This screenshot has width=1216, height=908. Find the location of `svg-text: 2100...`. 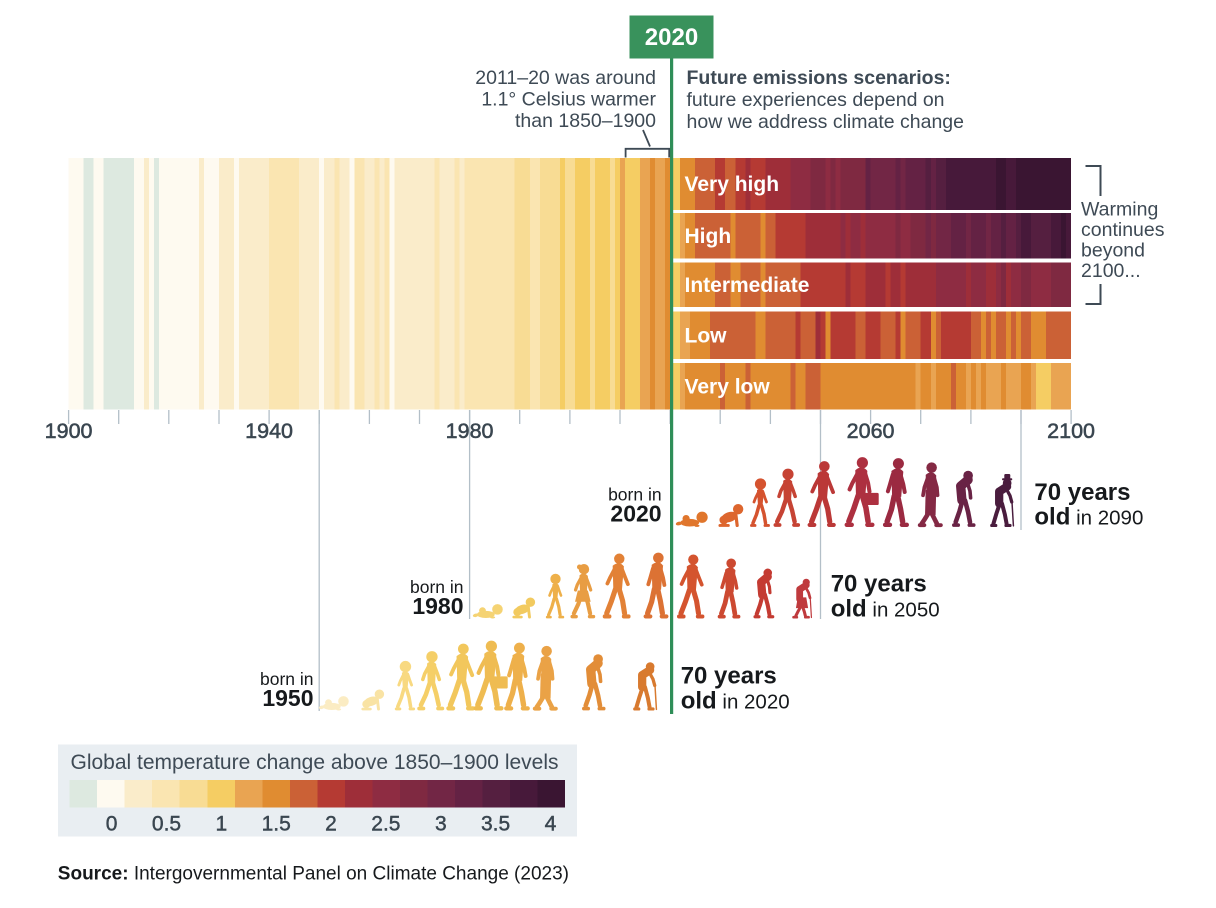

svg-text: 2100... is located at coordinates (1111, 271).